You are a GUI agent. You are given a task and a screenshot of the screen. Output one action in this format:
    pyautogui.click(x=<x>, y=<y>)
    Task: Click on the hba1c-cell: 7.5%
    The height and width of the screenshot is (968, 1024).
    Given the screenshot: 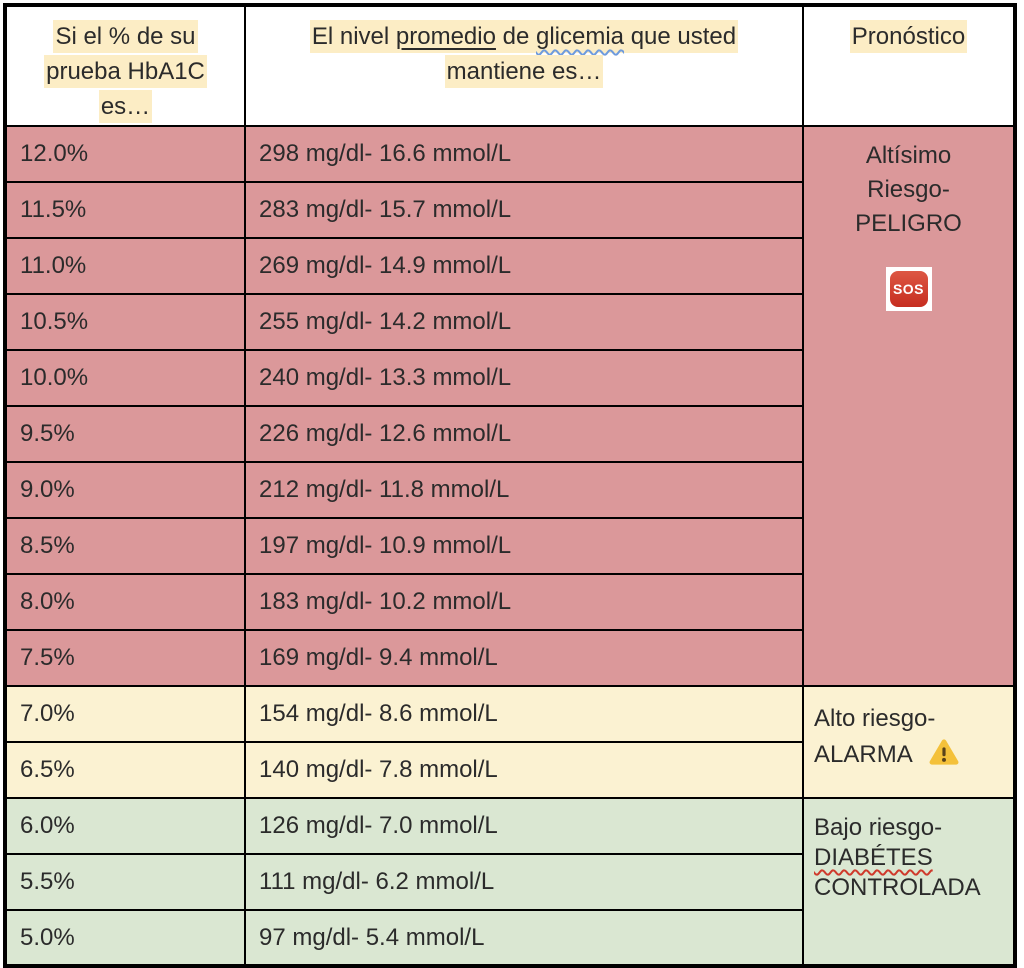 What is the action you would take?
    pyautogui.click(x=125, y=658)
    